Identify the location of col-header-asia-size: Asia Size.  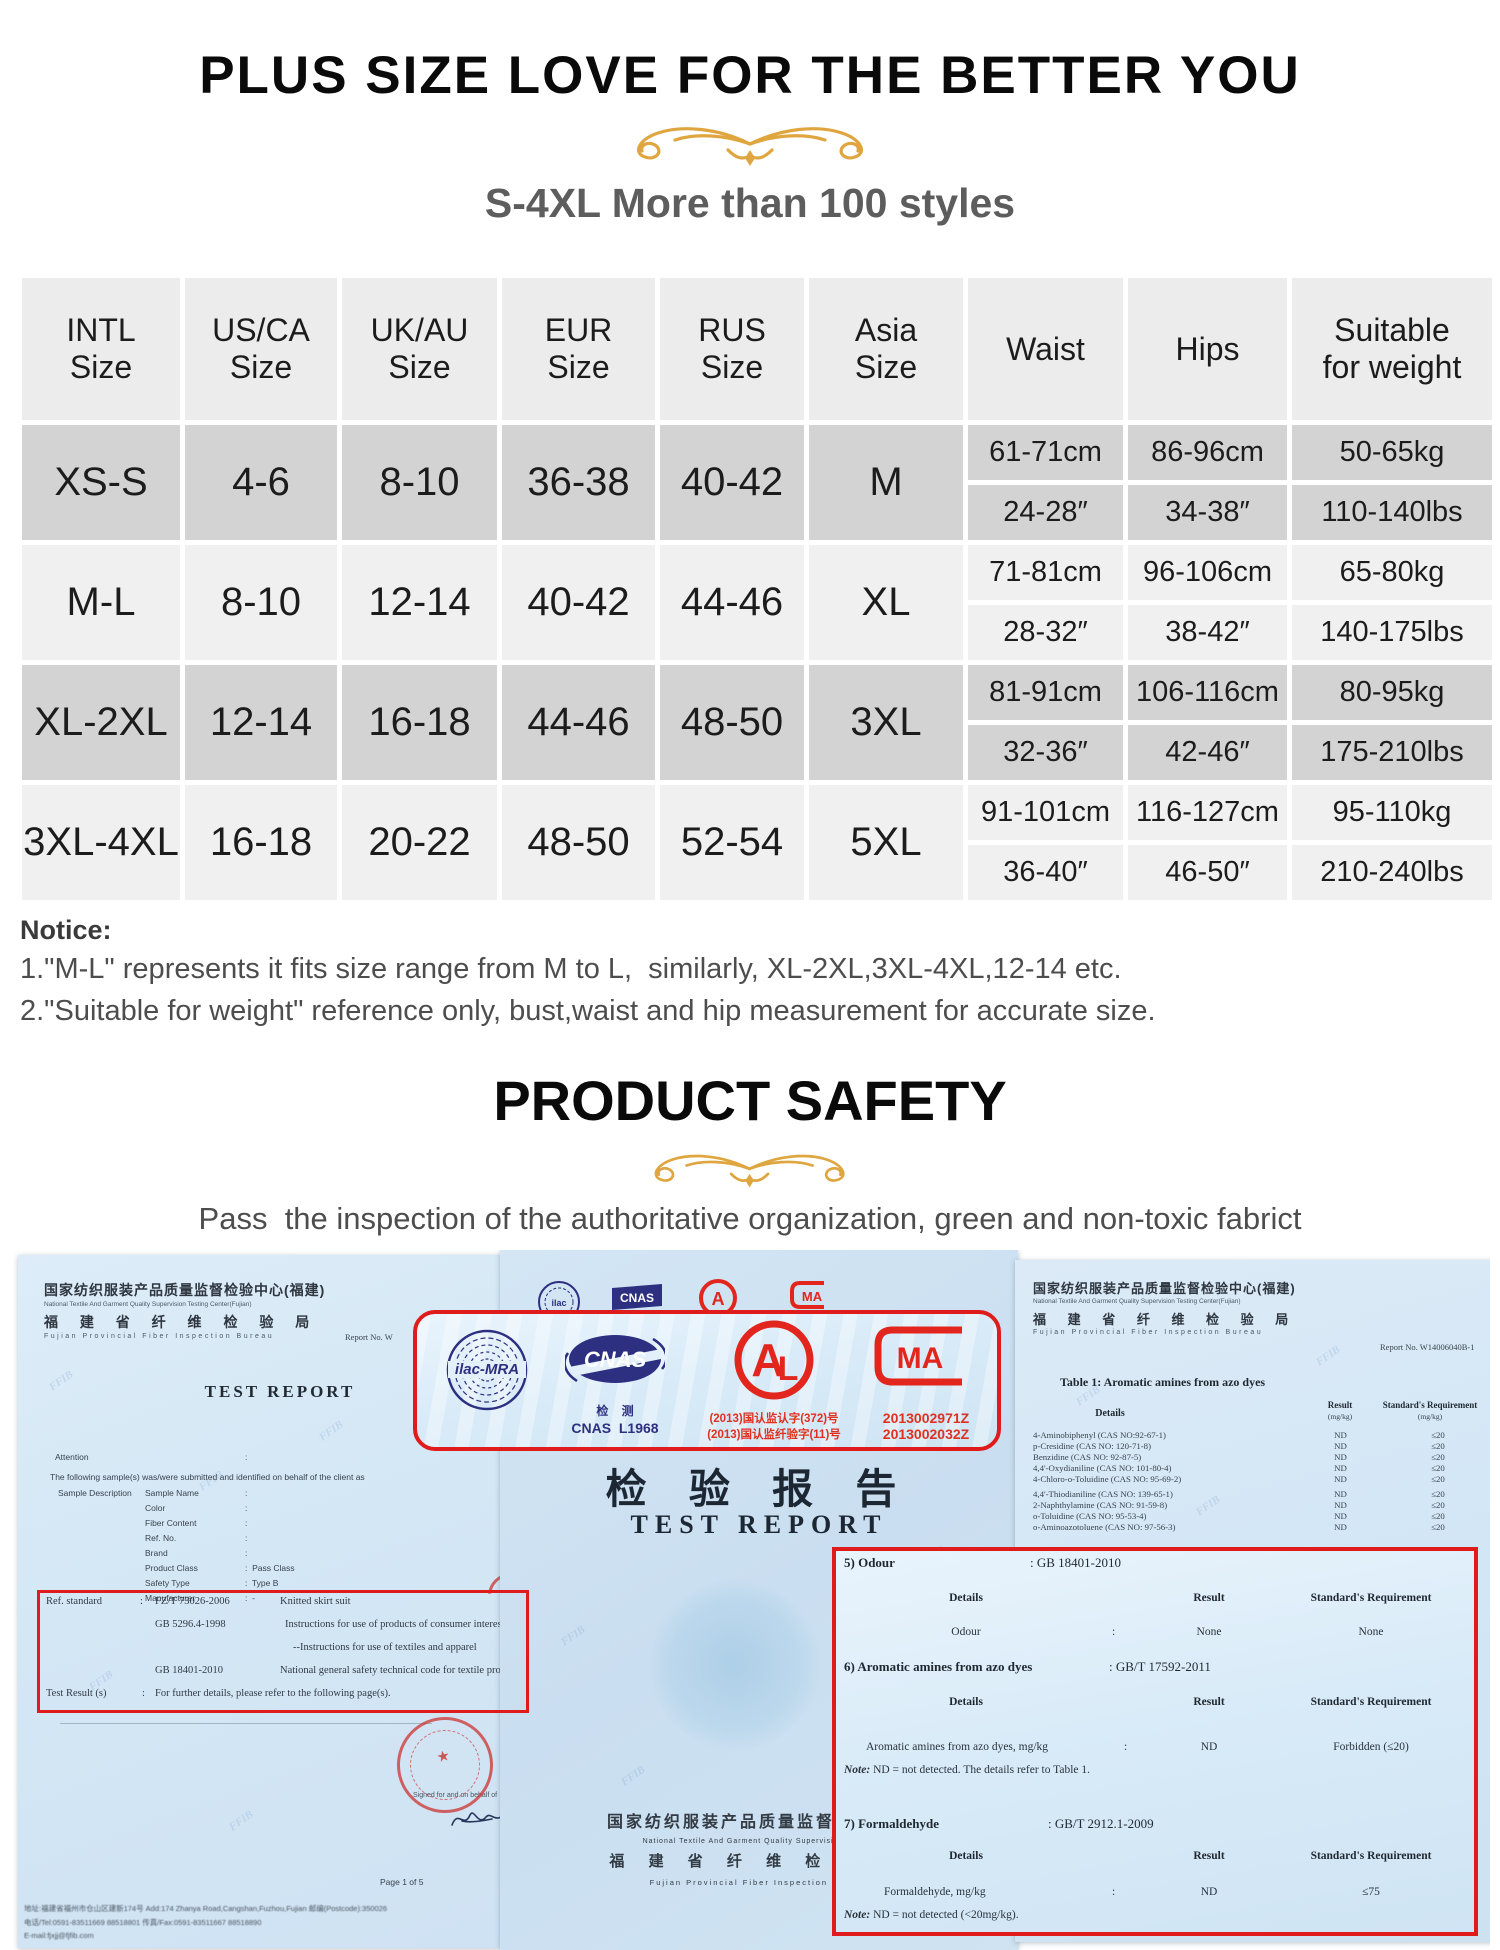
(886, 349).